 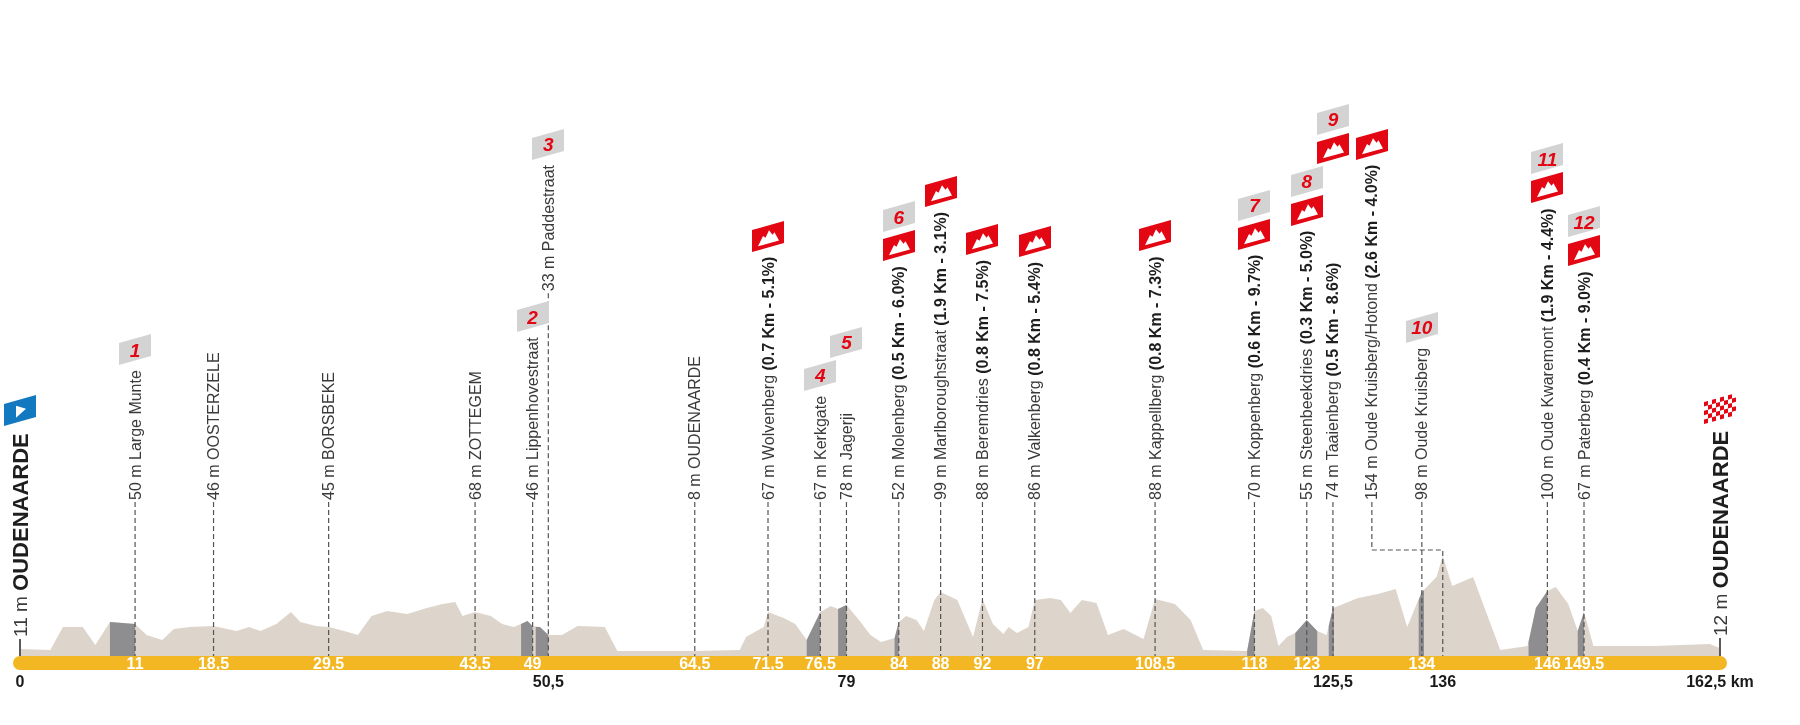 What do you see at coordinates (1720, 681) in the screenshot?
I see `x2-tick-label: 162,5 km` at bounding box center [1720, 681].